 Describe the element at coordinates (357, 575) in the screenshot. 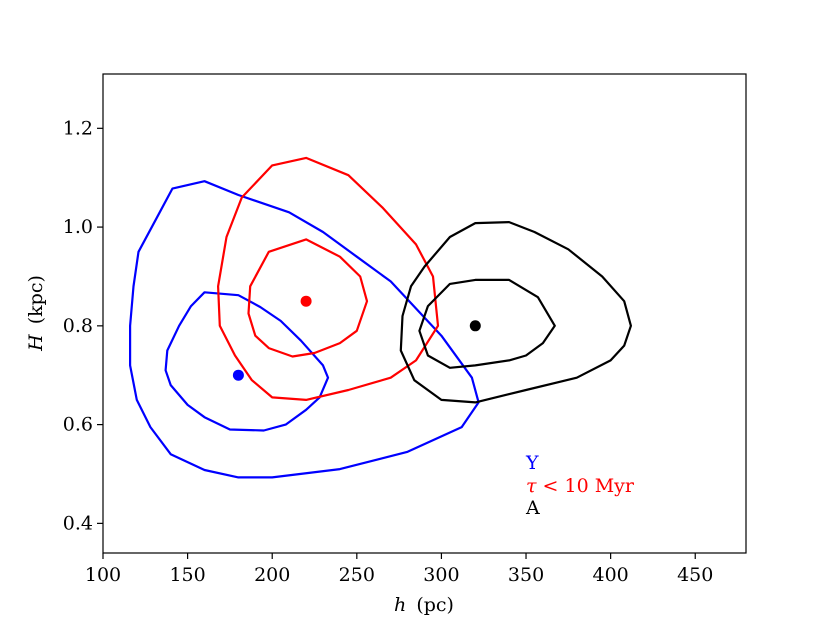

I see `x-tick-label: 250` at that location.